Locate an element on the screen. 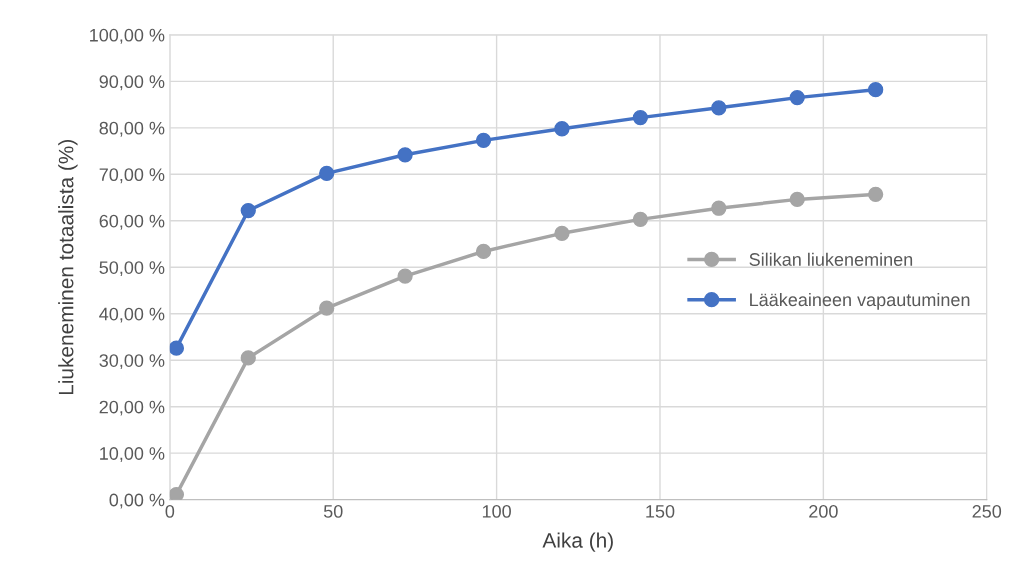 The height and width of the screenshot is (581, 1011). y-tick-label: 40,00 % is located at coordinates (132, 315).